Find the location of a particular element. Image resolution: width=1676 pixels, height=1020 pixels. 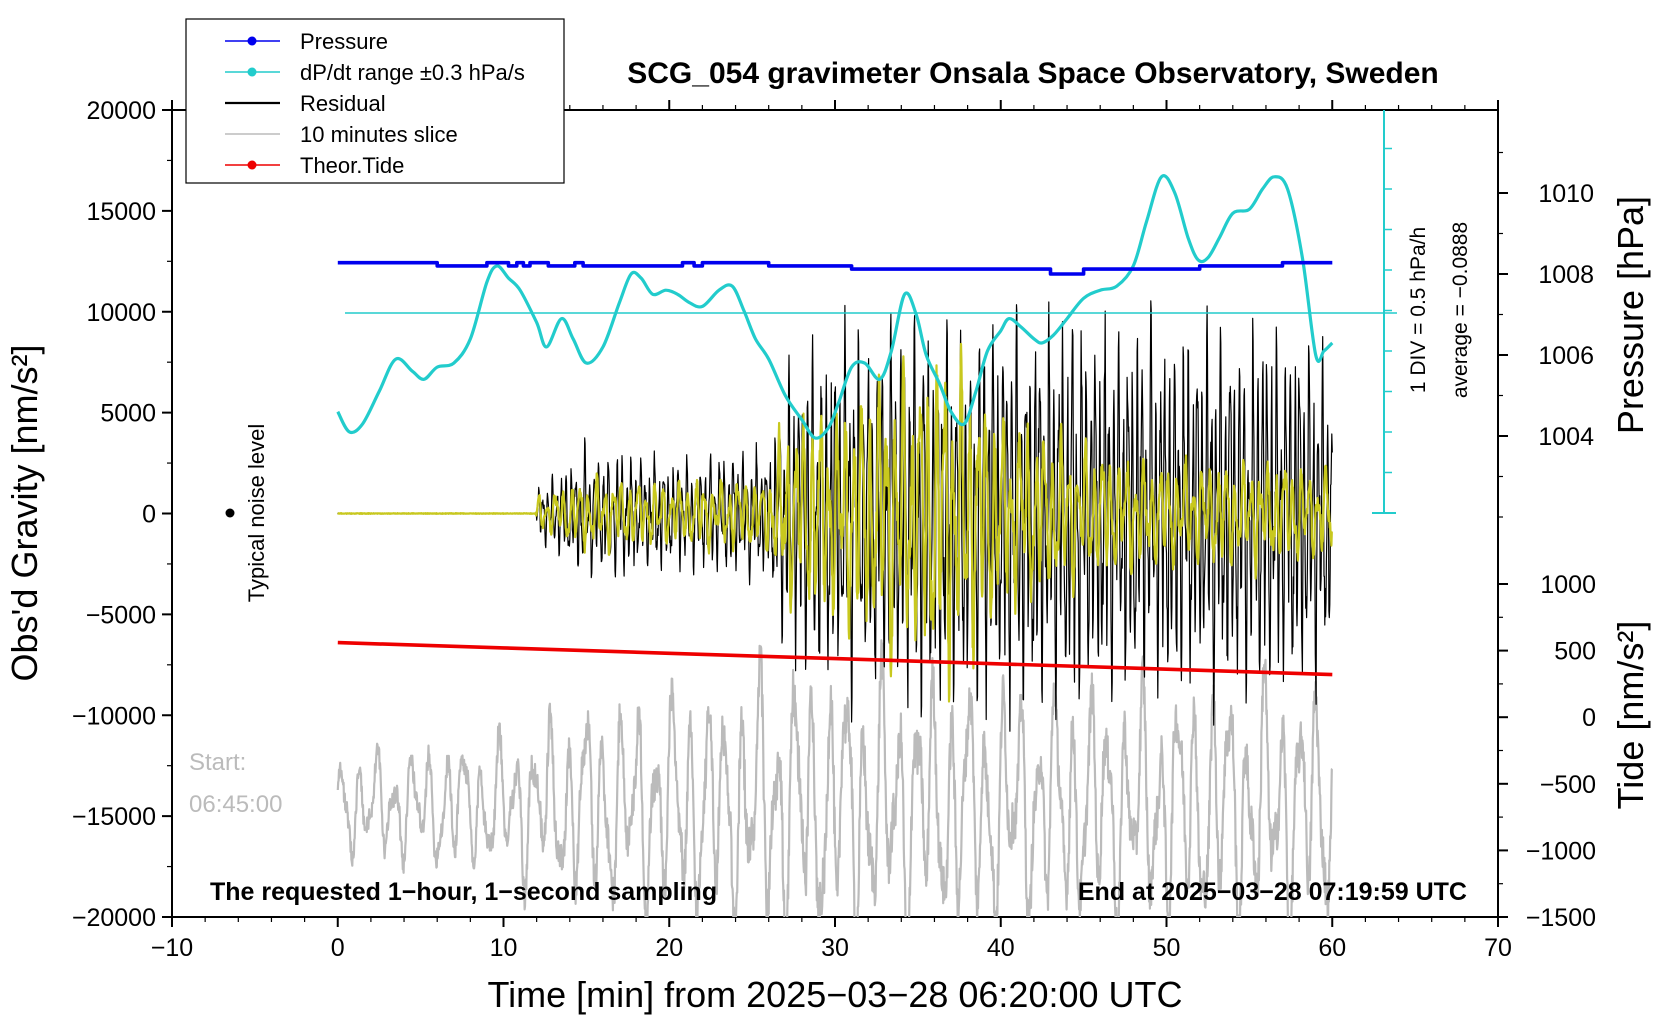

legend-entry: Residual is located at coordinates (305, 103).